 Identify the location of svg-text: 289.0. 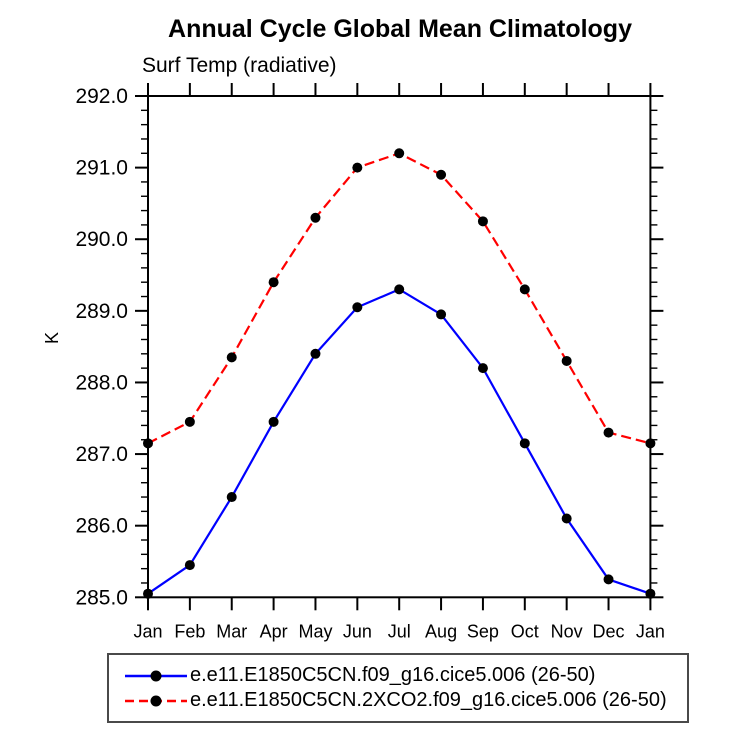
(101, 311).